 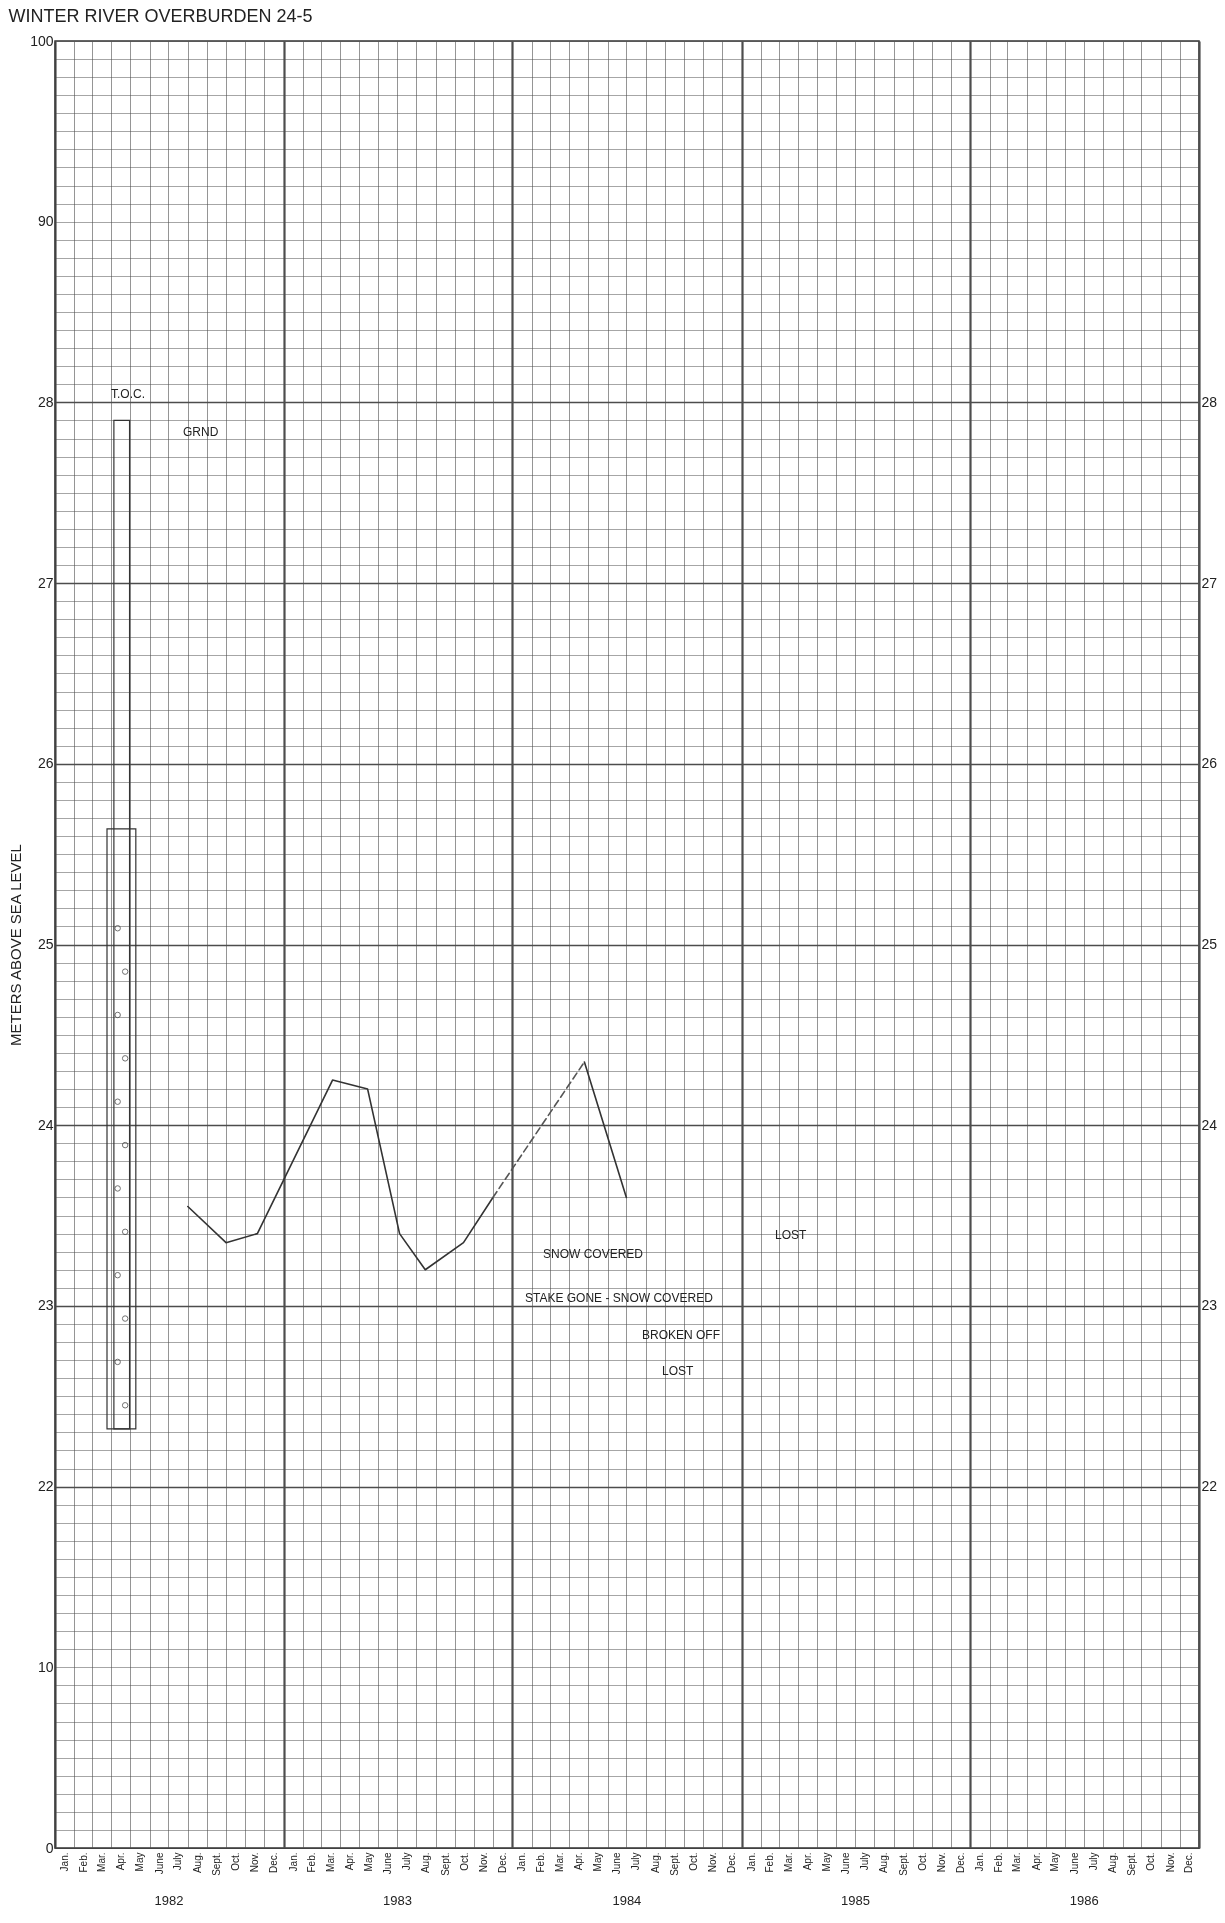 I want to click on y-tick-label: 22, so click(x=45, y=1486).